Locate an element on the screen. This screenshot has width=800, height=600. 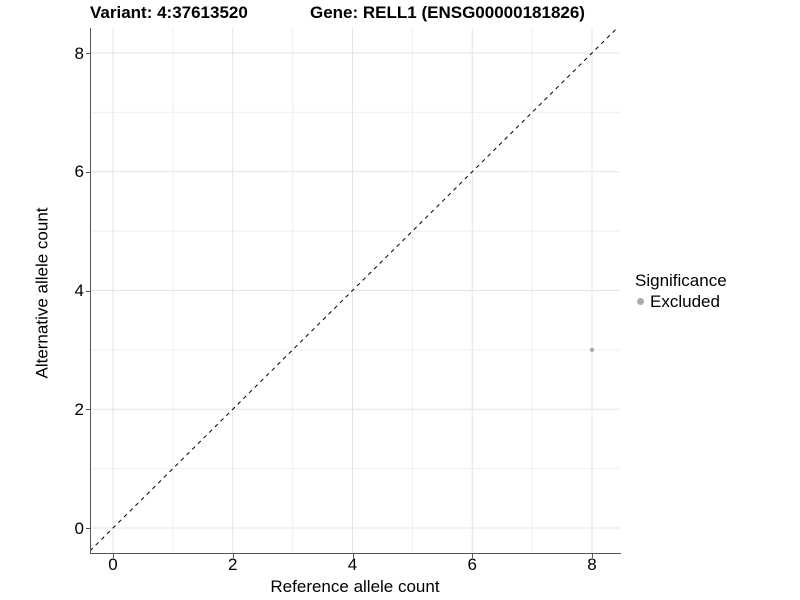
x-tick-label: 0 is located at coordinates (113, 564).